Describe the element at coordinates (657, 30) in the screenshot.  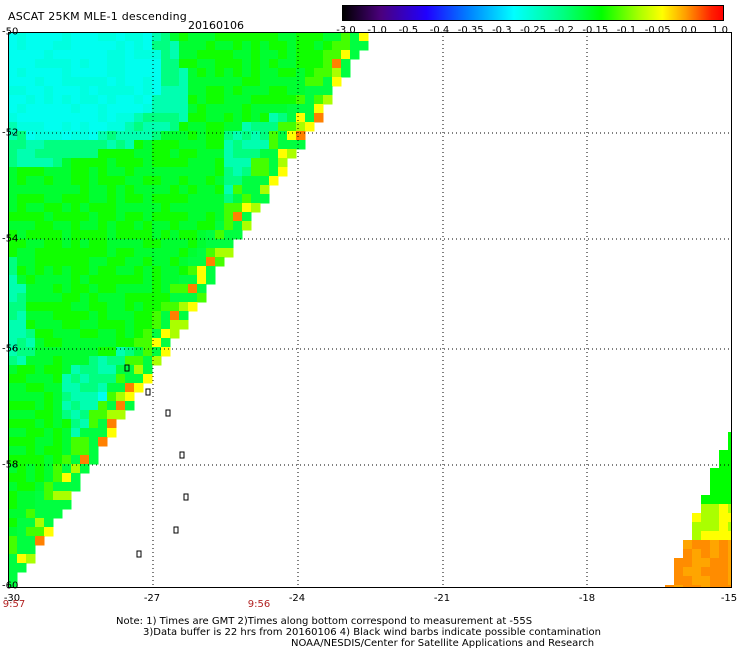
I see `color-scale-label: -0.05` at that location.